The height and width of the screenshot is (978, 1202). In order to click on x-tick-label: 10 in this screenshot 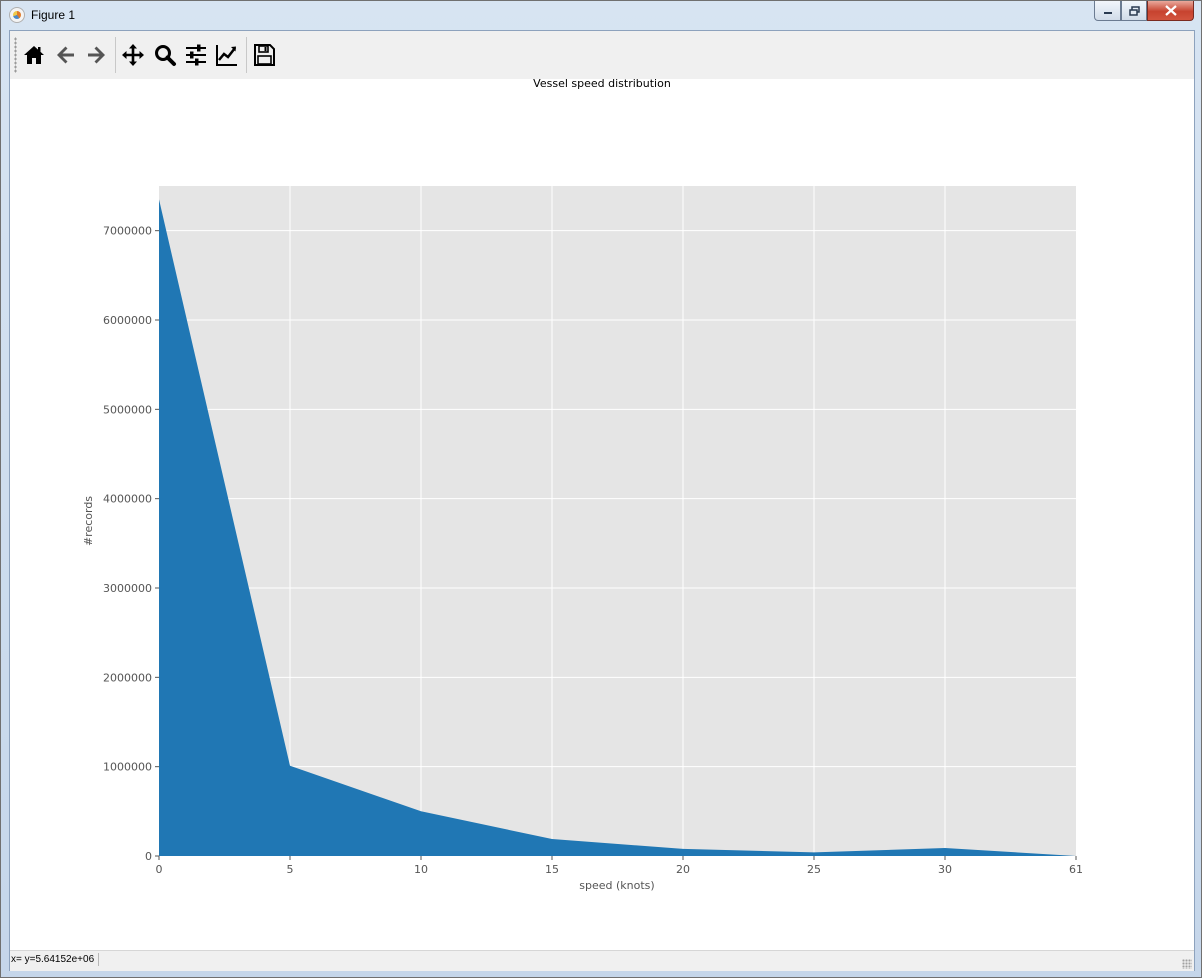, I will do `click(421, 869)`.